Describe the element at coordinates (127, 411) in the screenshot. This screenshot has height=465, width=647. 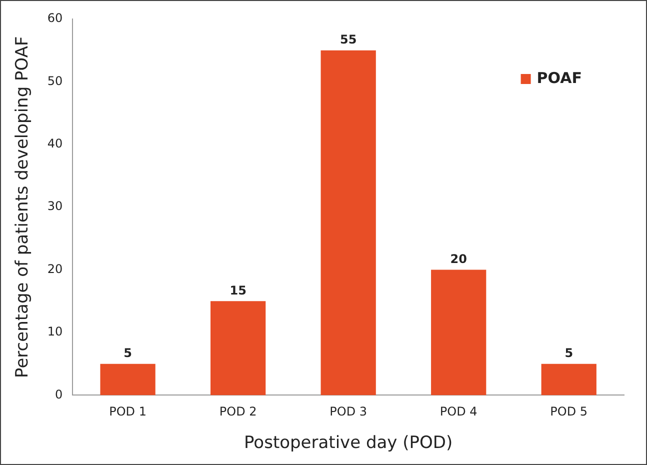
I see `x-tick-label: POD 1` at that location.